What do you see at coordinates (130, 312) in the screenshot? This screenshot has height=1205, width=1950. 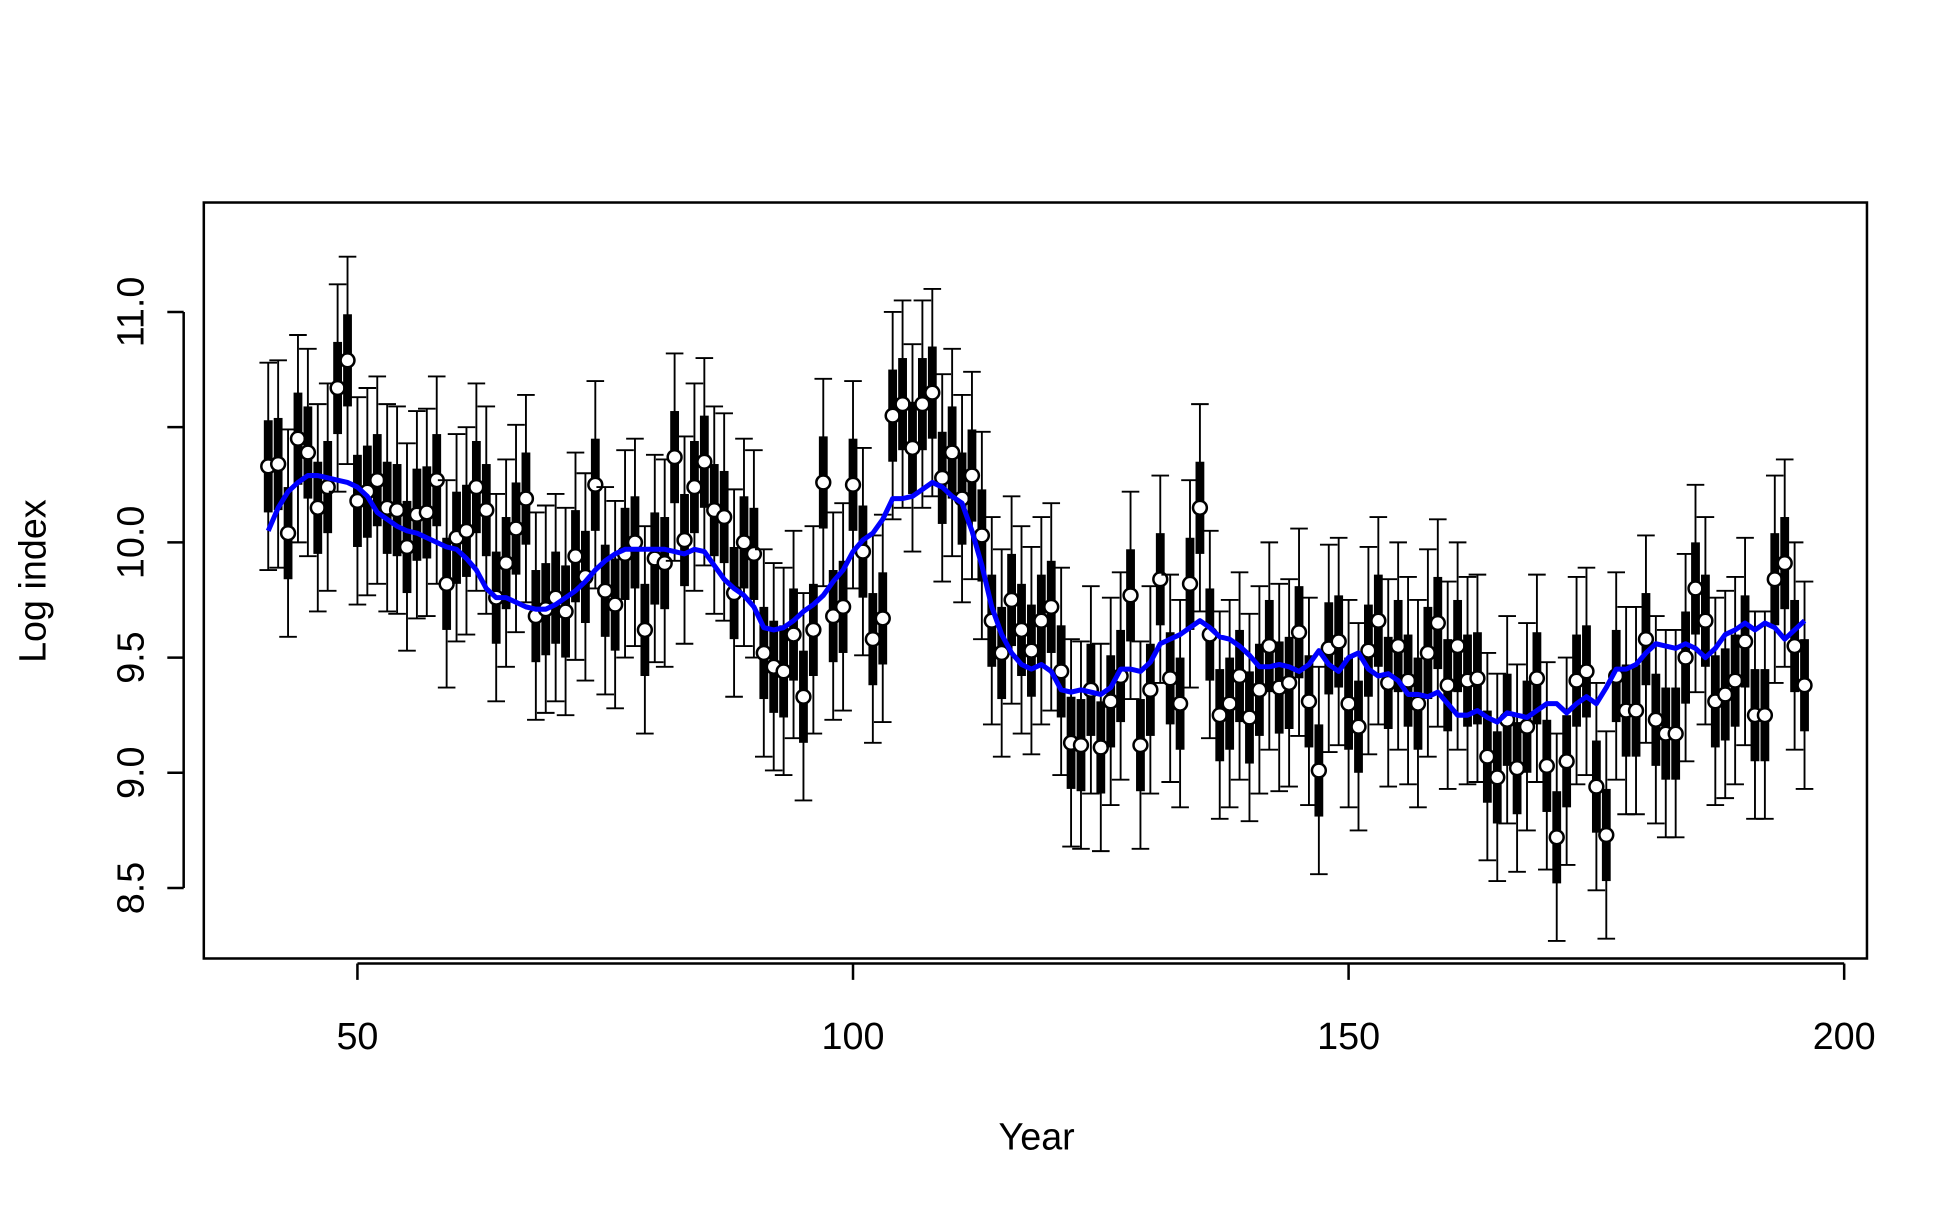 I see `y-tick-label: 11.0` at bounding box center [130, 312].